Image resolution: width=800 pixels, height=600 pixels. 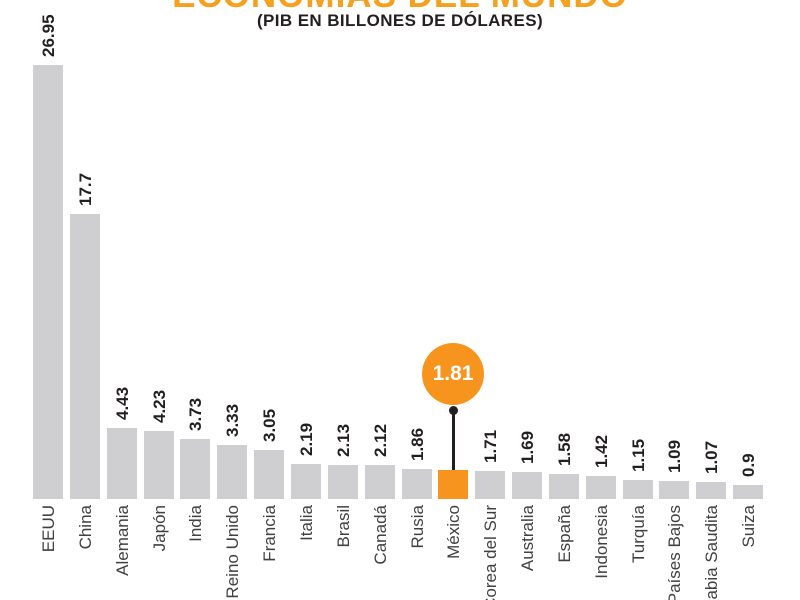 I want to click on bar-rusia, so click(x=417, y=484).